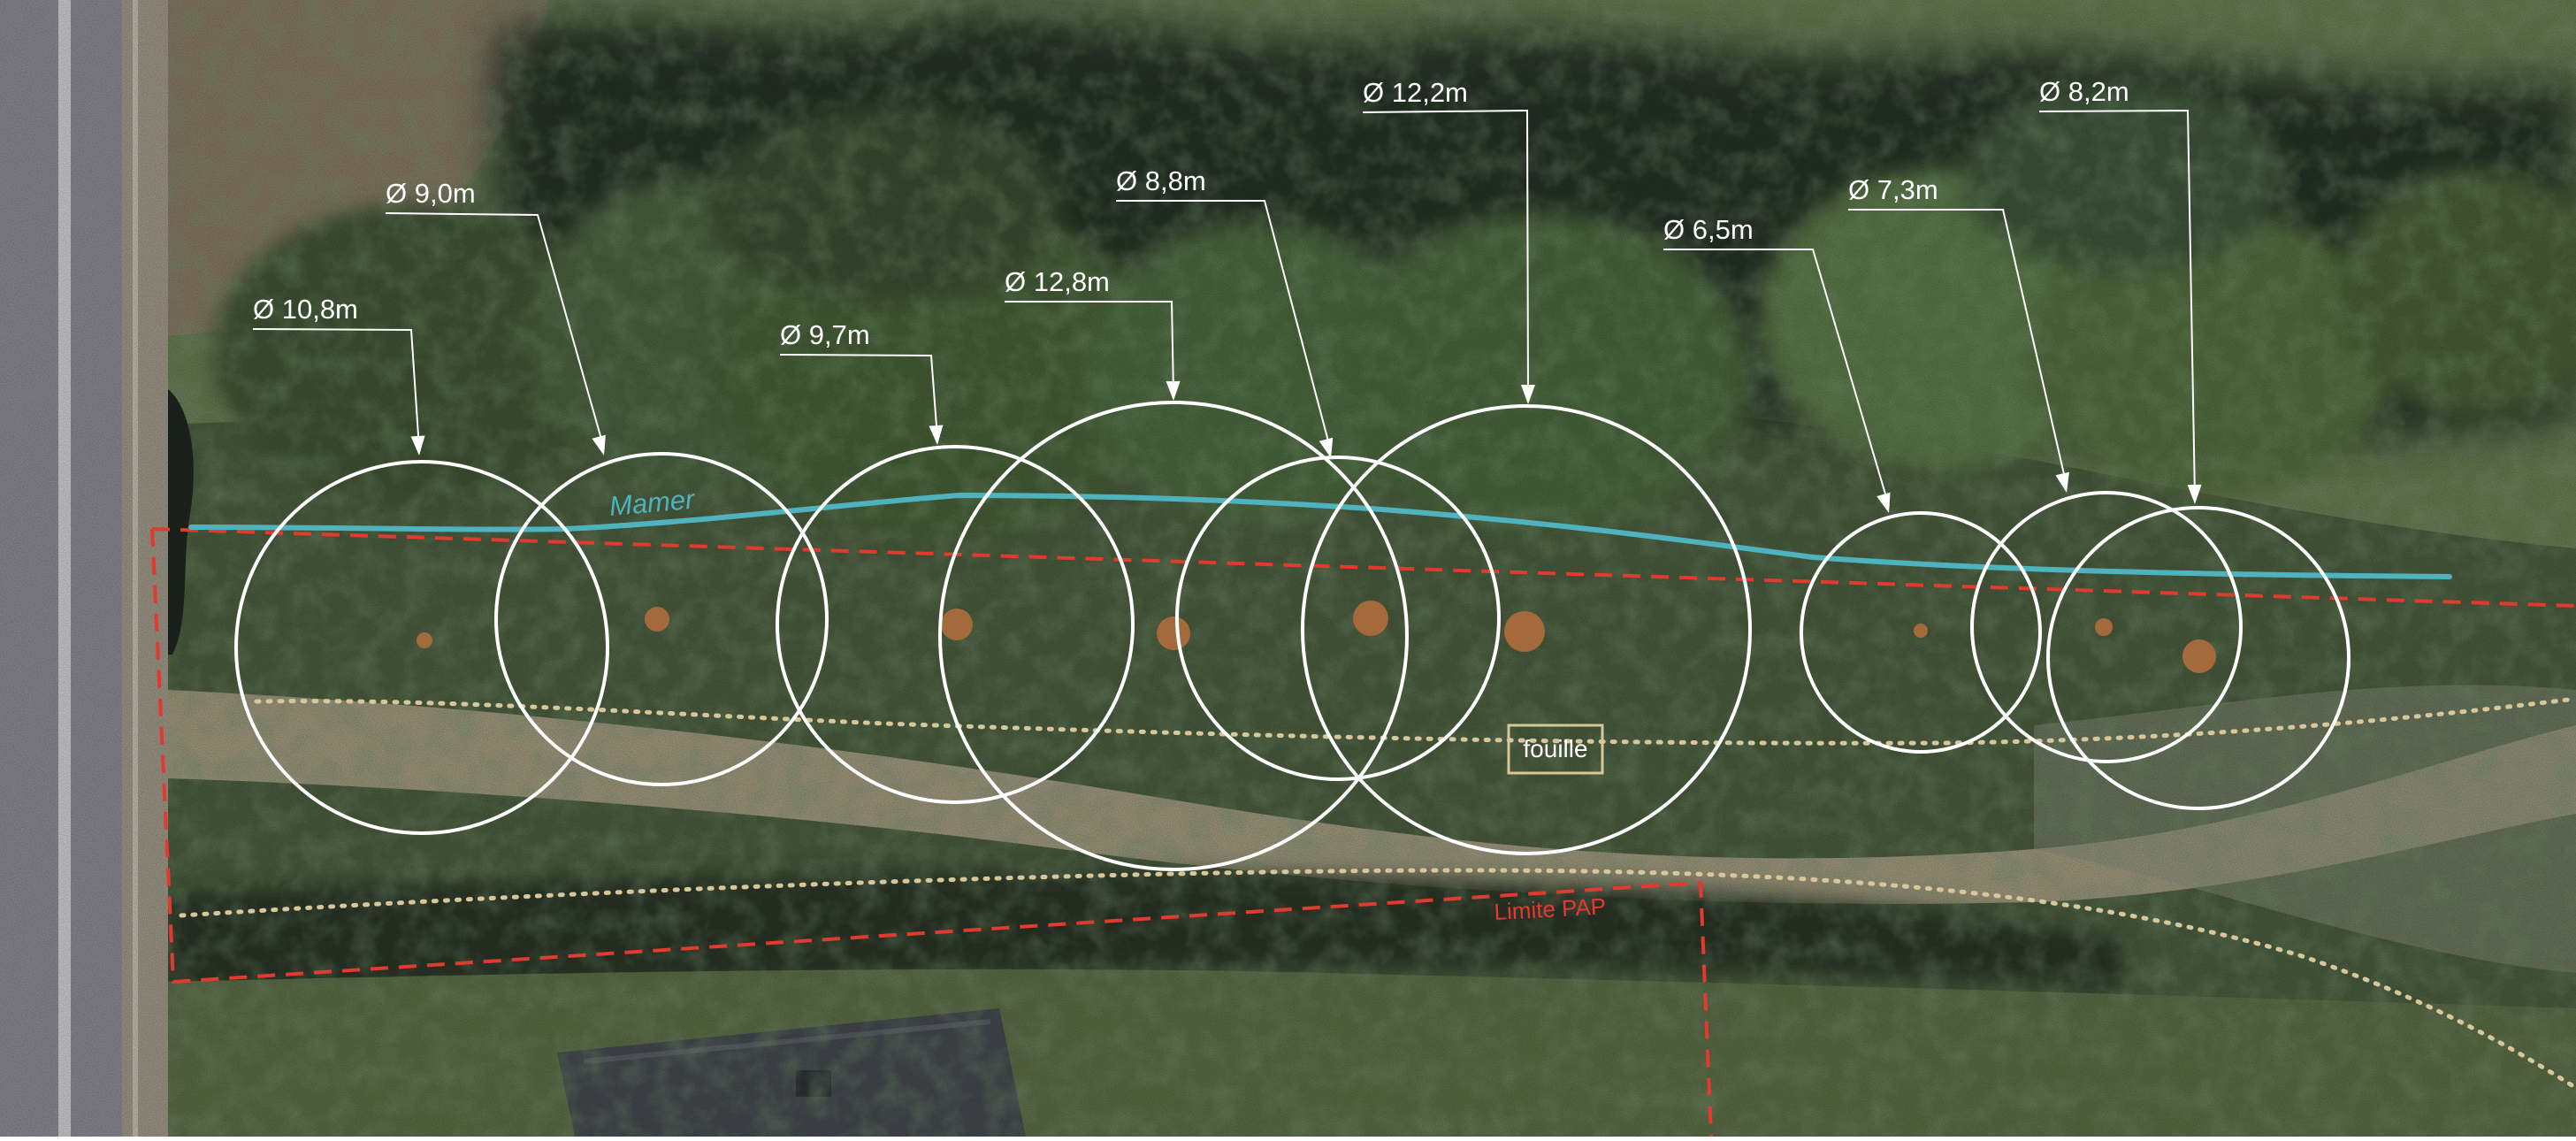 Image resolution: width=2576 pixels, height=1141 pixels. I want to click on tree-8: Ø 7,3m, so click(2045, 468).